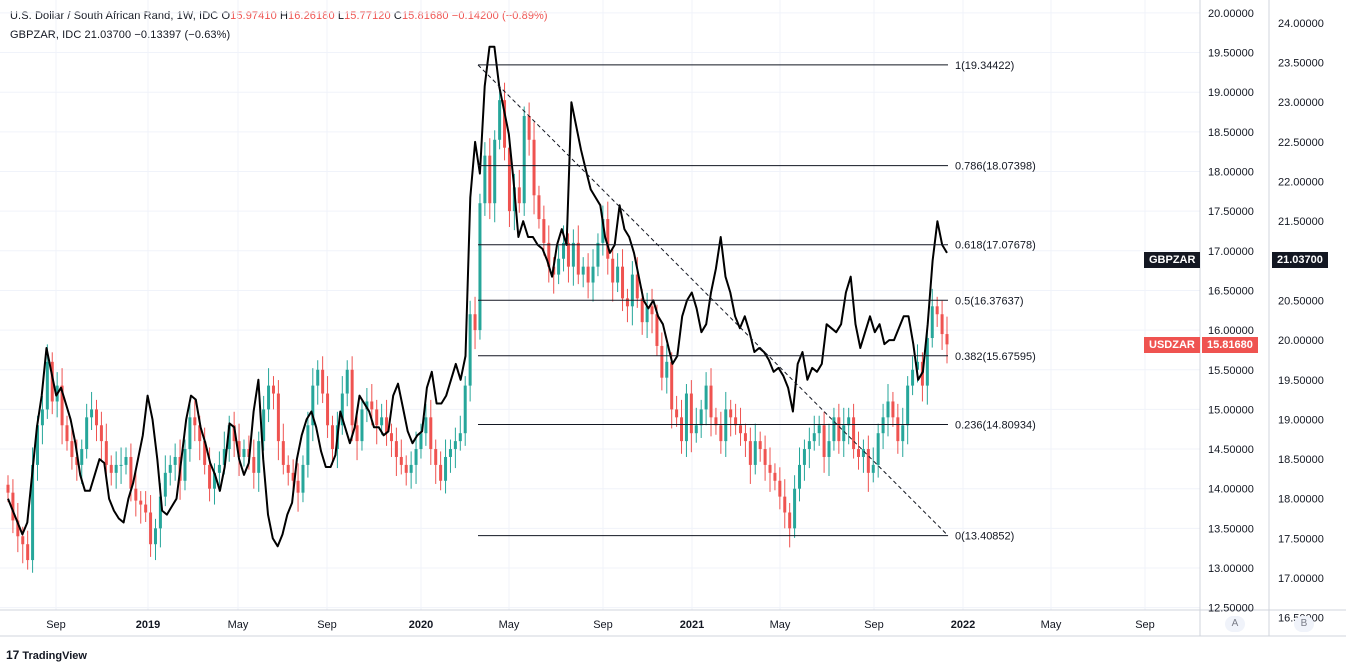 The height and width of the screenshot is (664, 1346). Describe the element at coordinates (1231, 529) in the screenshot. I see `left-axis-tick-label: 13.50000` at that location.